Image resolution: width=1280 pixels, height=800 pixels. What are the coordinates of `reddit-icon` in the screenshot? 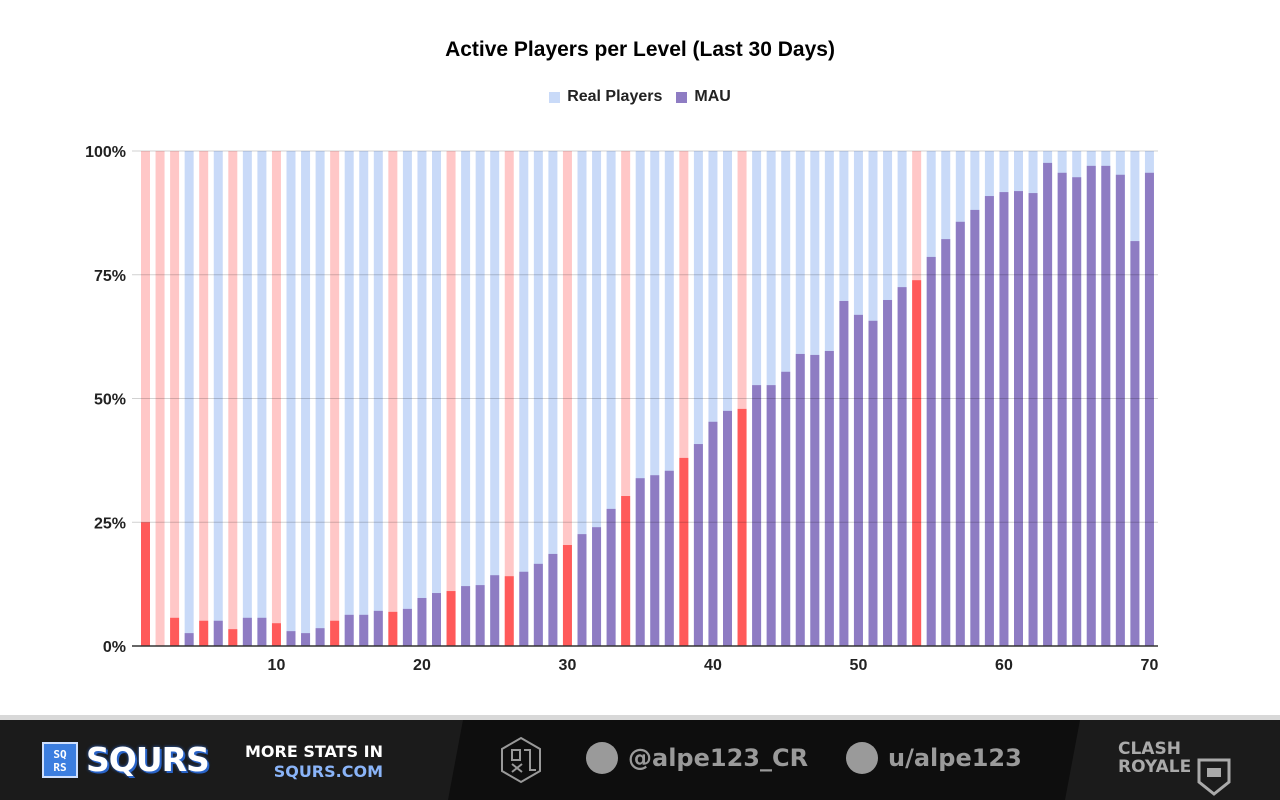 It's located at (862, 758).